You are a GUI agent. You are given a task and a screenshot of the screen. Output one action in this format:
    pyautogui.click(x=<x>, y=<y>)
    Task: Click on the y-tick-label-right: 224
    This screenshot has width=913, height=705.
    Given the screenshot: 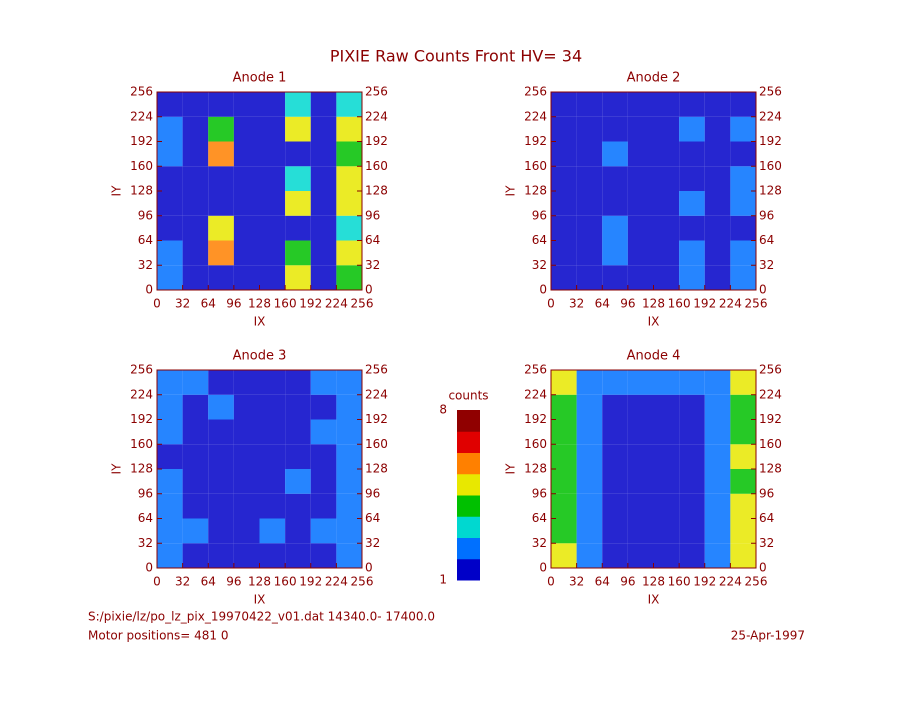 What is the action you would take?
    pyautogui.click(x=376, y=394)
    